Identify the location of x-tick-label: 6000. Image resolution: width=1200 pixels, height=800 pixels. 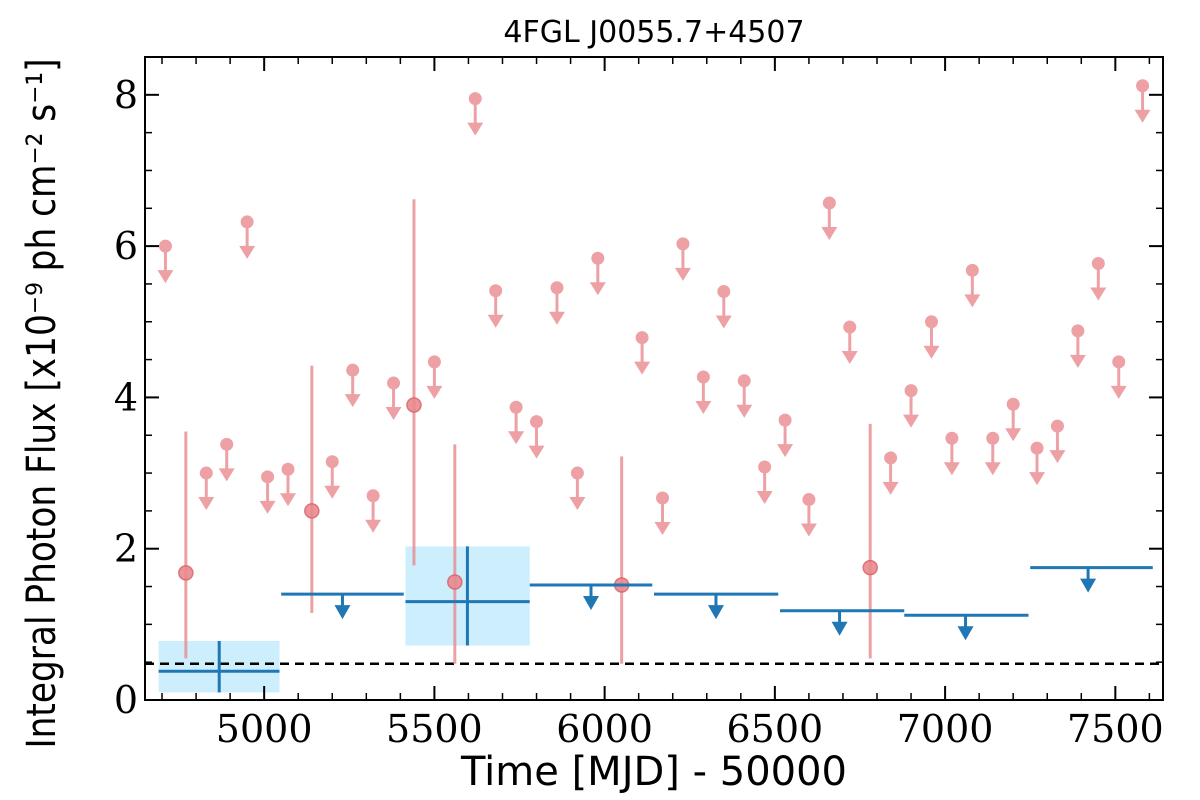
(604, 729).